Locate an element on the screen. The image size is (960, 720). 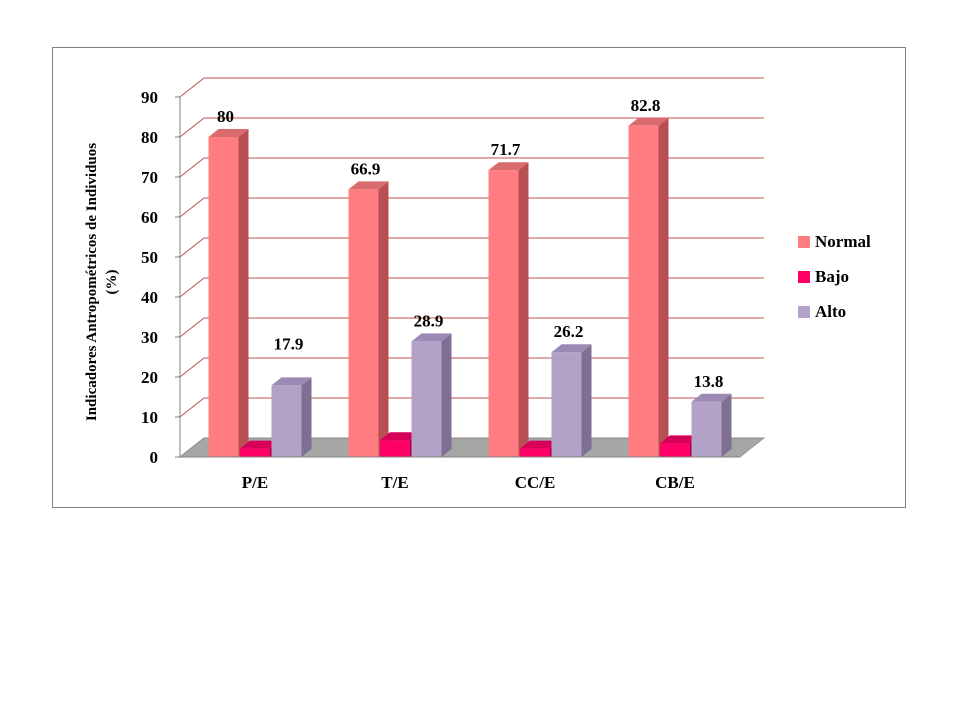
data-label: 28.9 is located at coordinates (429, 320).